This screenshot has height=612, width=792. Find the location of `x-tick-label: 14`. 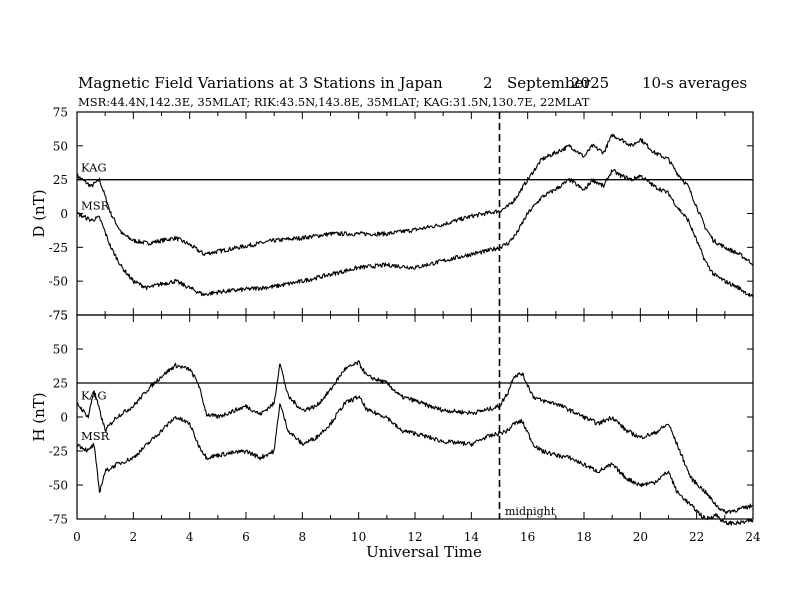

x-tick-label: 14 is located at coordinates (472, 537).